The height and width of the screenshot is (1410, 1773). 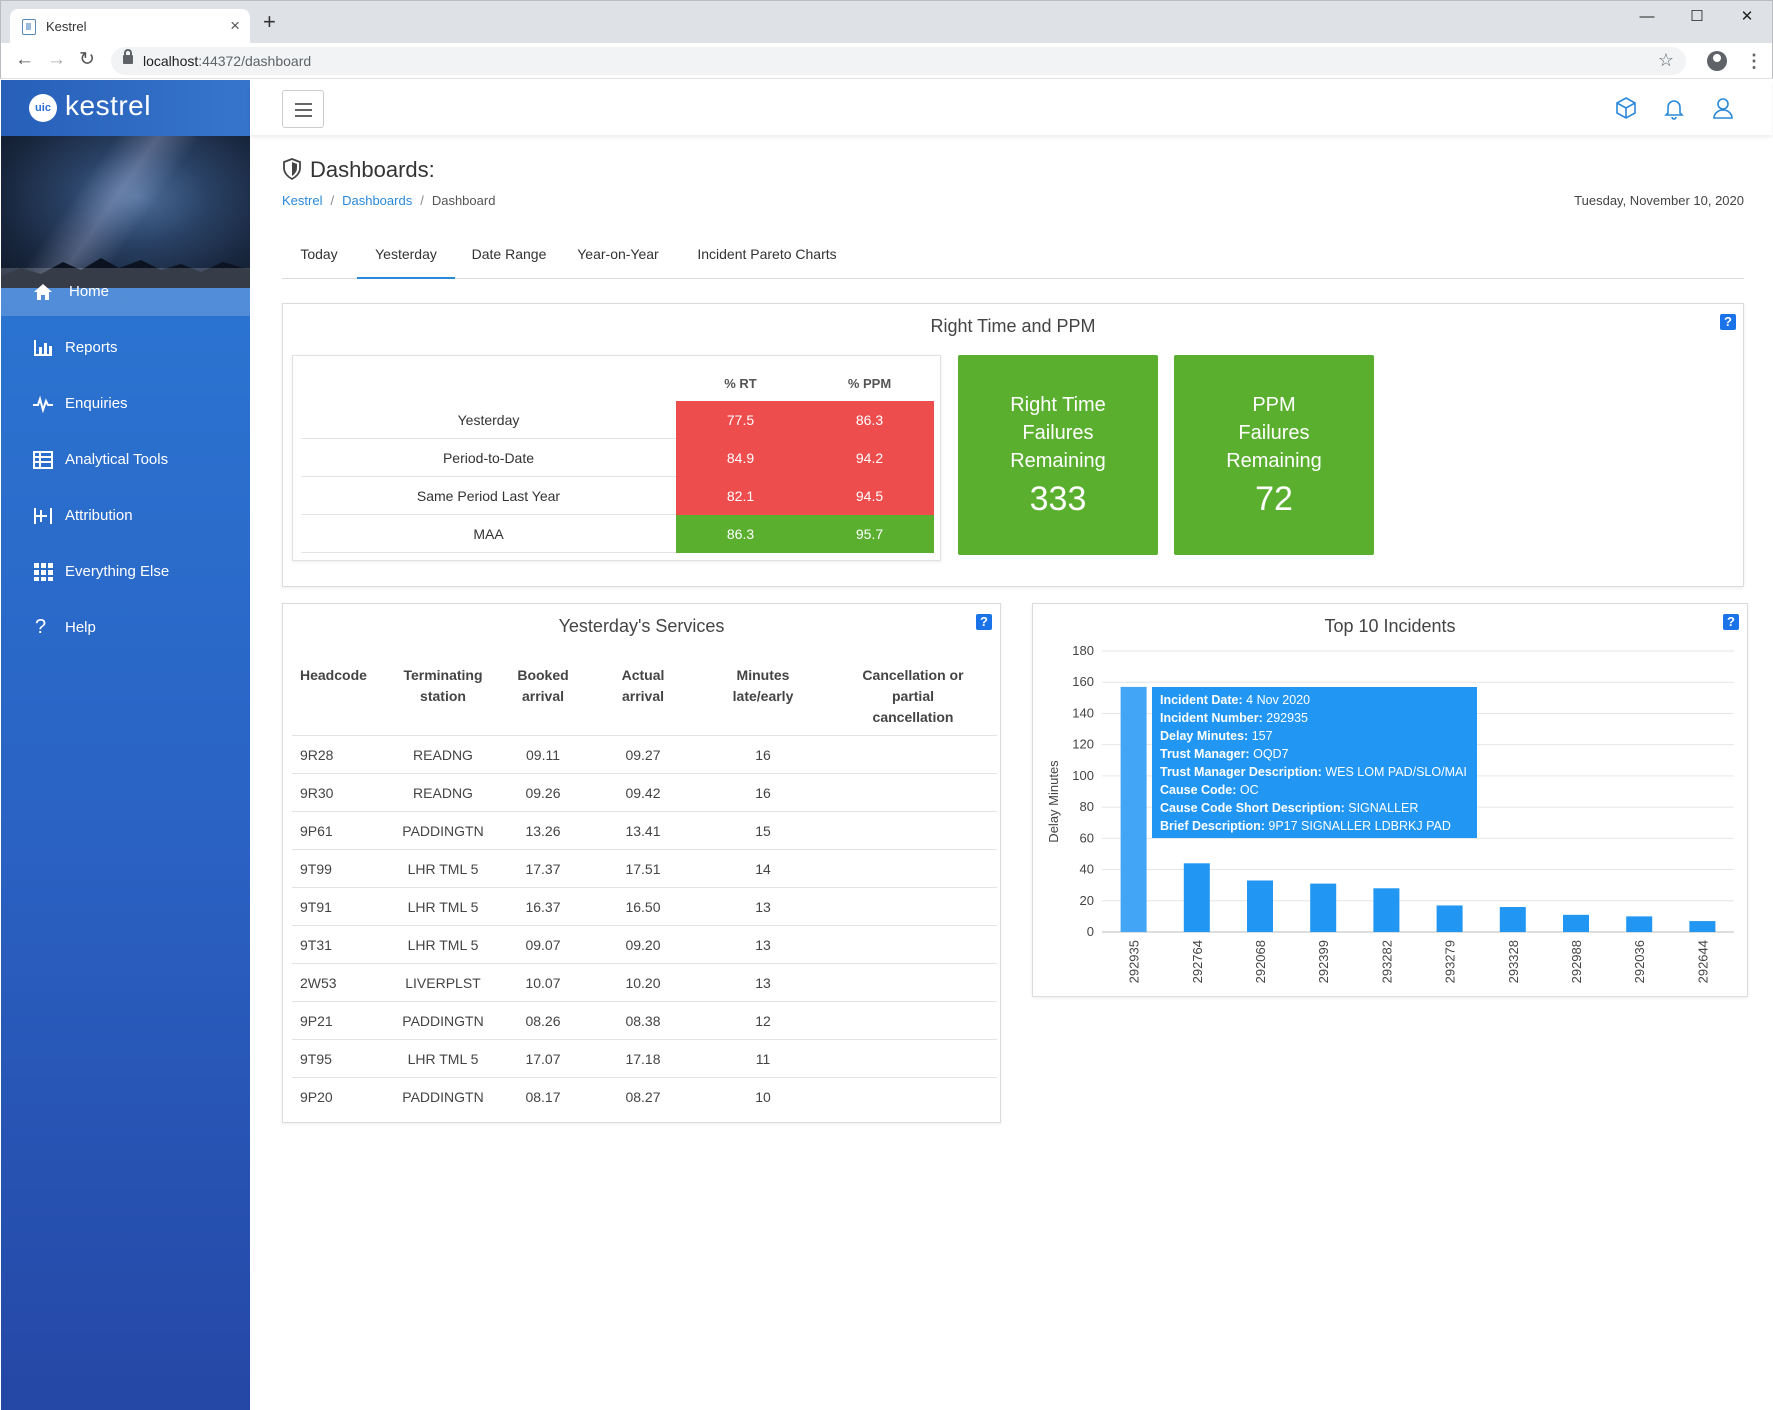 What do you see at coordinates (643, 831) in the screenshot?
I see `actual-arrival-cell: 13.41` at bounding box center [643, 831].